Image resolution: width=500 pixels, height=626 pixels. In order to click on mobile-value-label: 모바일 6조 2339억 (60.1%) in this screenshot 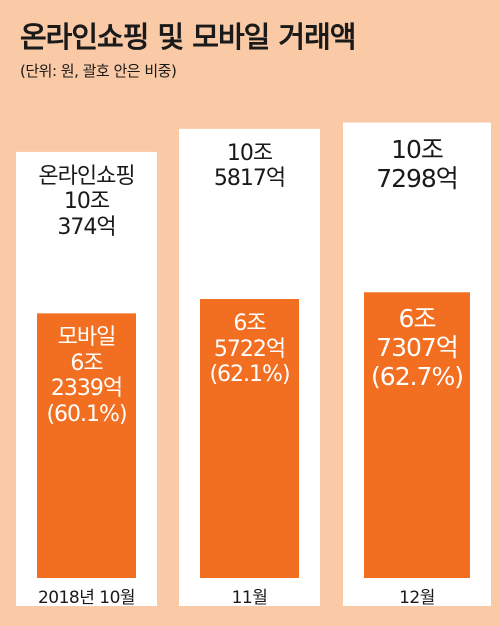, I will do `click(86, 376)`.